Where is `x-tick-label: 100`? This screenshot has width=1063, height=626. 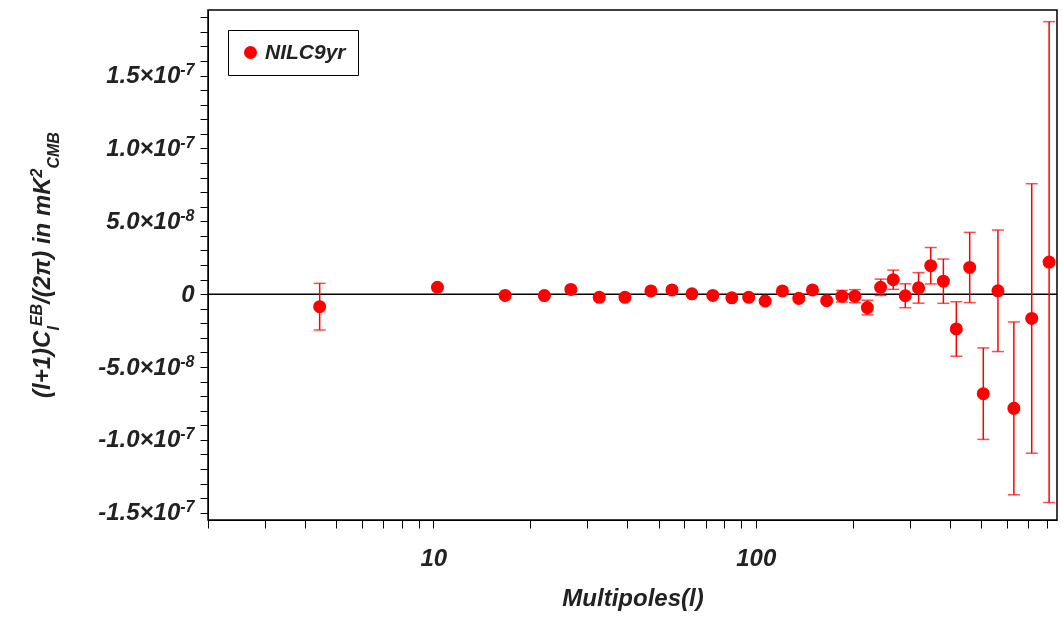 x-tick-label: 100 is located at coordinates (756, 557).